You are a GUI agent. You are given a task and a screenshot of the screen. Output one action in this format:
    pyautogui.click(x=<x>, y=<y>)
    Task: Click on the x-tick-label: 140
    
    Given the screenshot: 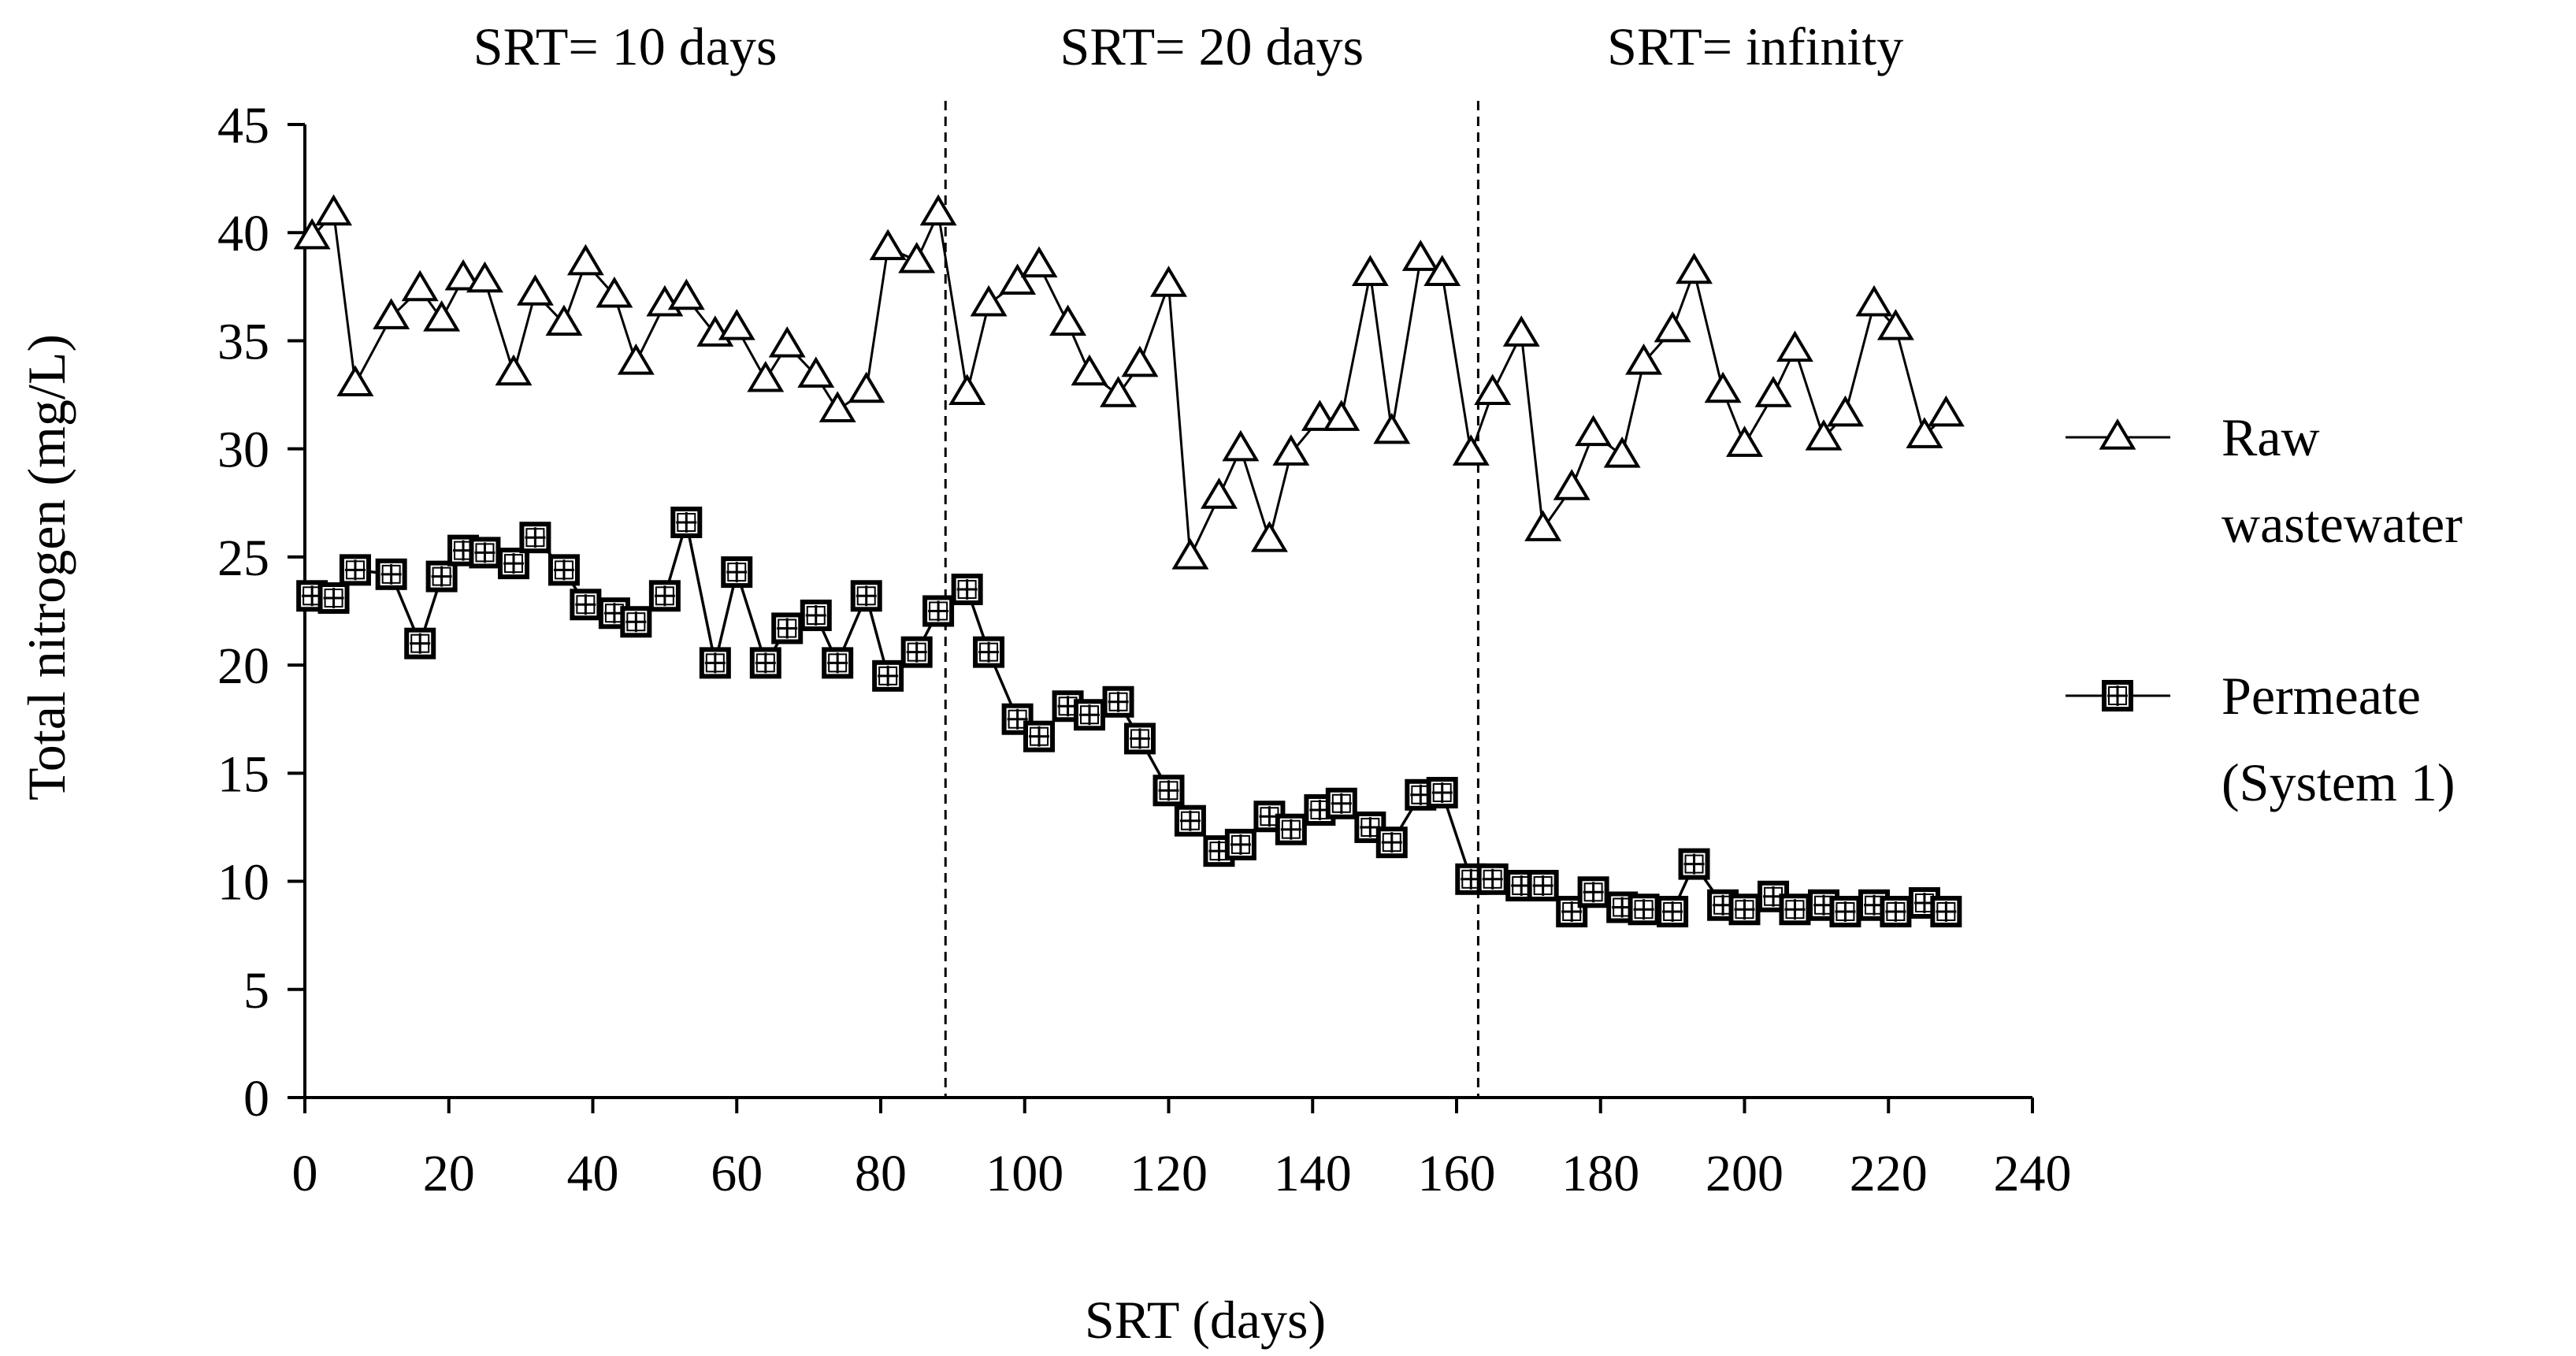 What is the action you would take?
    pyautogui.click(x=1313, y=1173)
    